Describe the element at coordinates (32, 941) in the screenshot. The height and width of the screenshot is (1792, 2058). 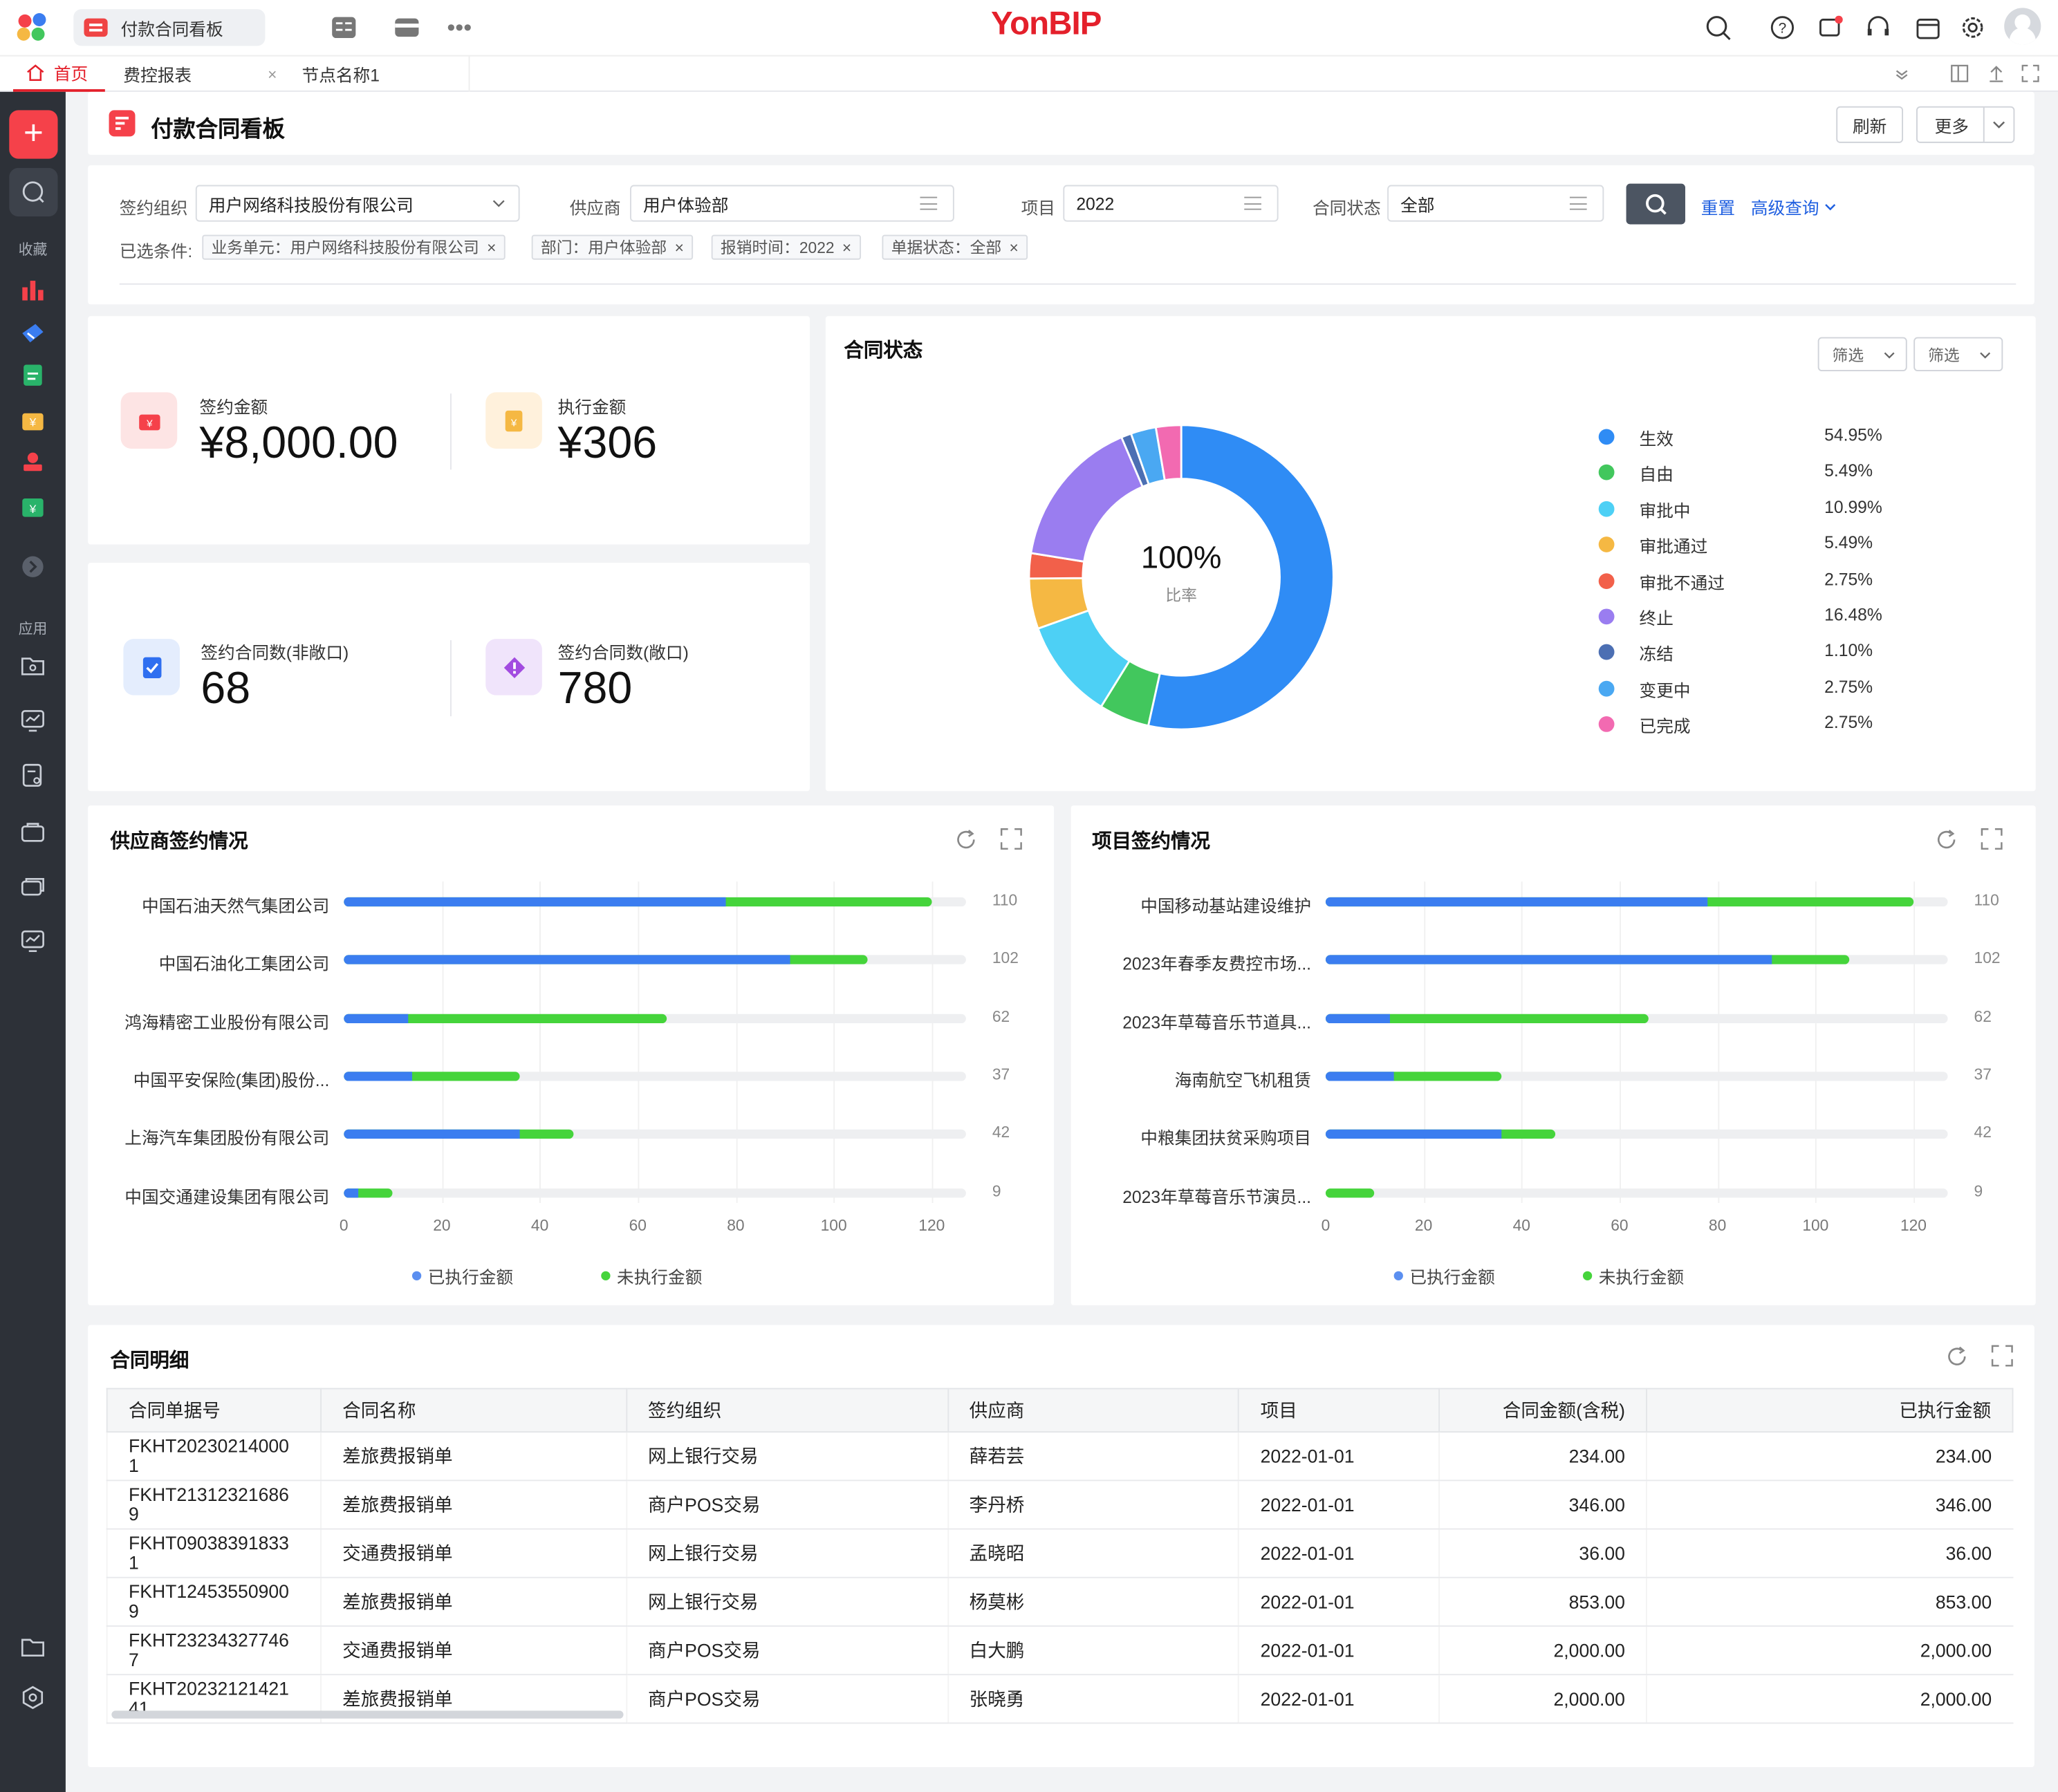
I see `monitor-trend-icon` at that location.